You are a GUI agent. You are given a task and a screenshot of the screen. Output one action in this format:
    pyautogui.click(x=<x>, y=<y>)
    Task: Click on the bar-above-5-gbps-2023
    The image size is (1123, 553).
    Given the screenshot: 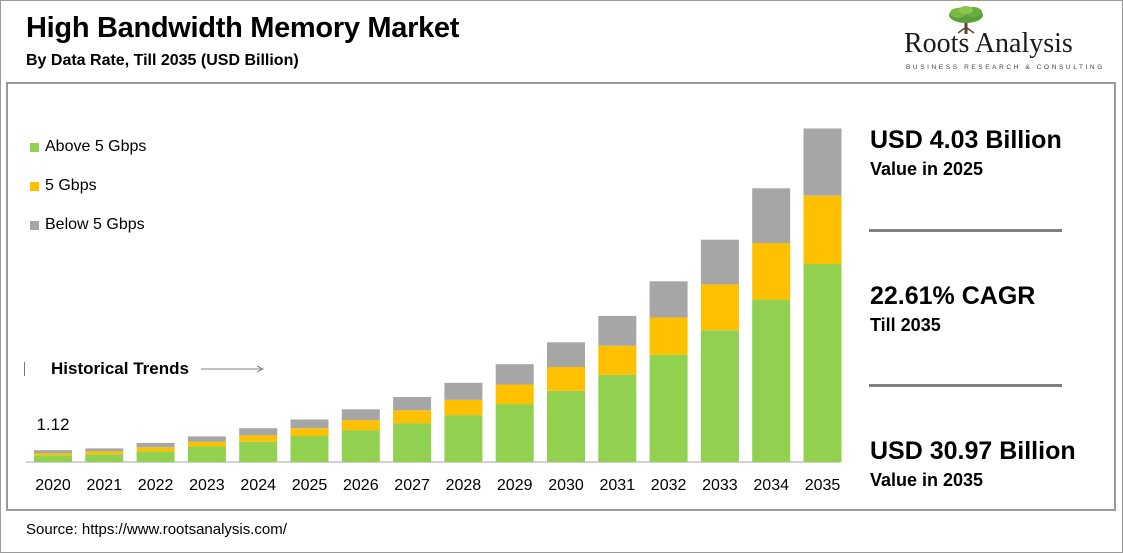 What is the action you would take?
    pyautogui.click(x=206, y=454)
    